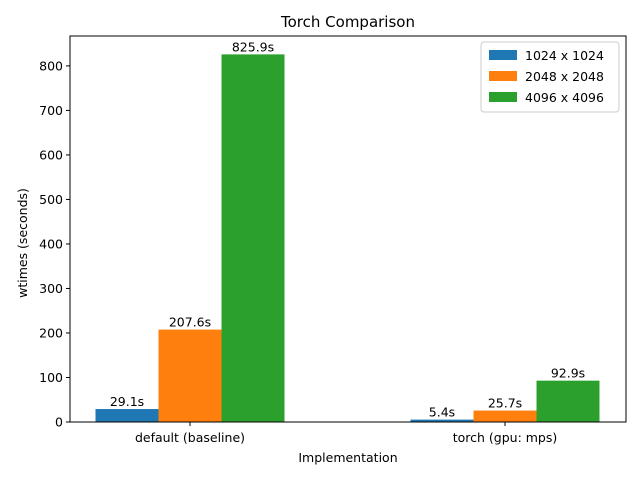  Describe the element at coordinates (564, 76) in the screenshot. I see `legend-entry: 2048 x 2048` at that location.